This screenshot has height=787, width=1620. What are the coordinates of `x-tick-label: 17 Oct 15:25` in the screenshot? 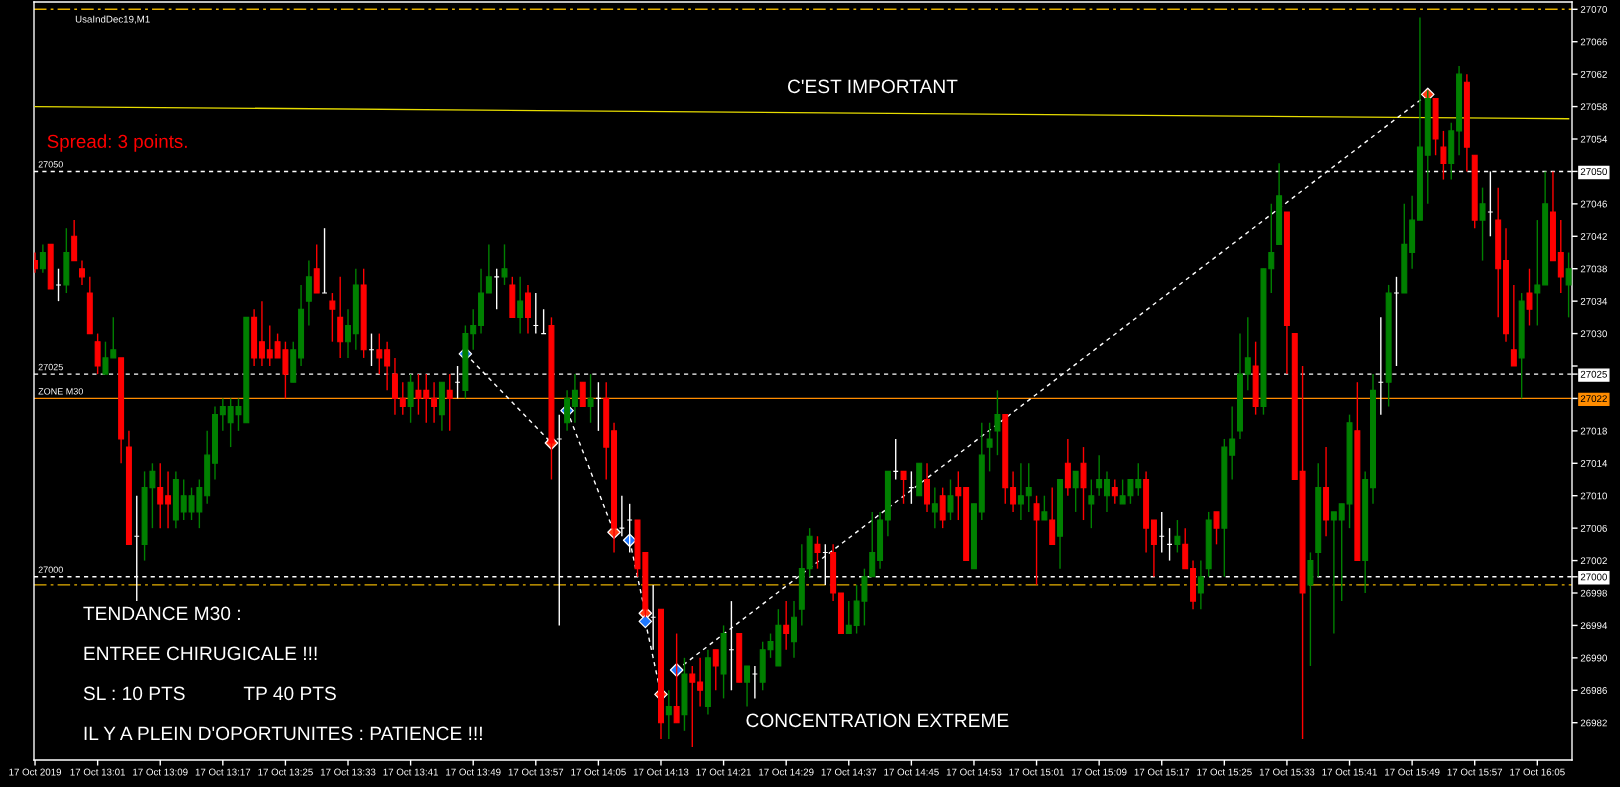 It's located at (1224, 772).